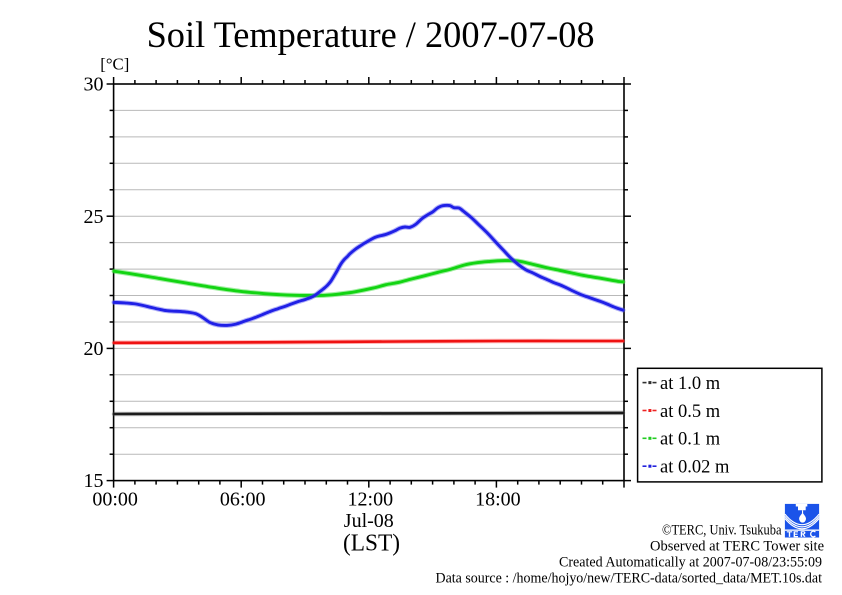  I want to click on svg-text: ©TERC, Univ. Tsukuba, so click(722, 529).